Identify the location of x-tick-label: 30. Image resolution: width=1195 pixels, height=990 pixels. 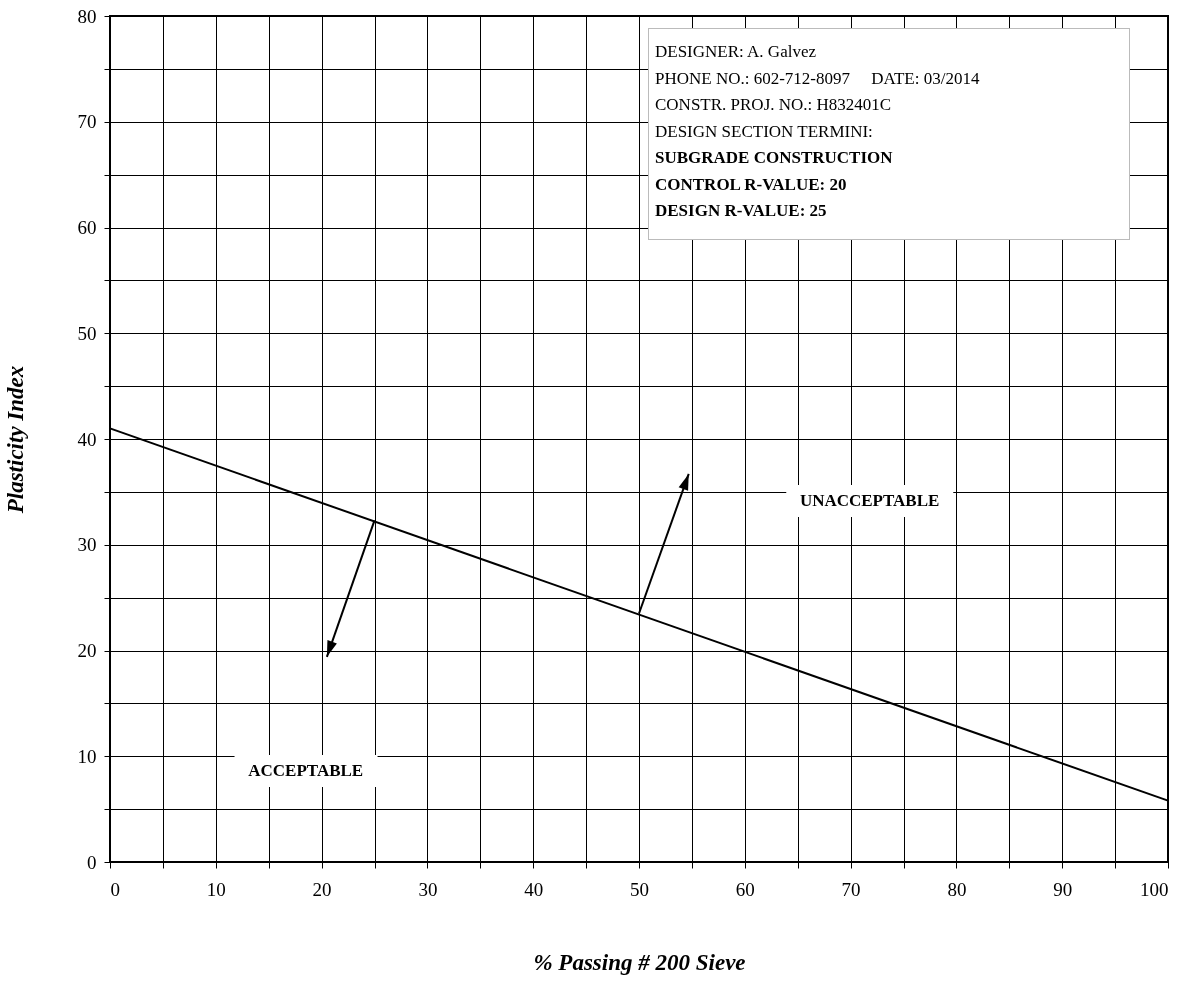
(428, 889).